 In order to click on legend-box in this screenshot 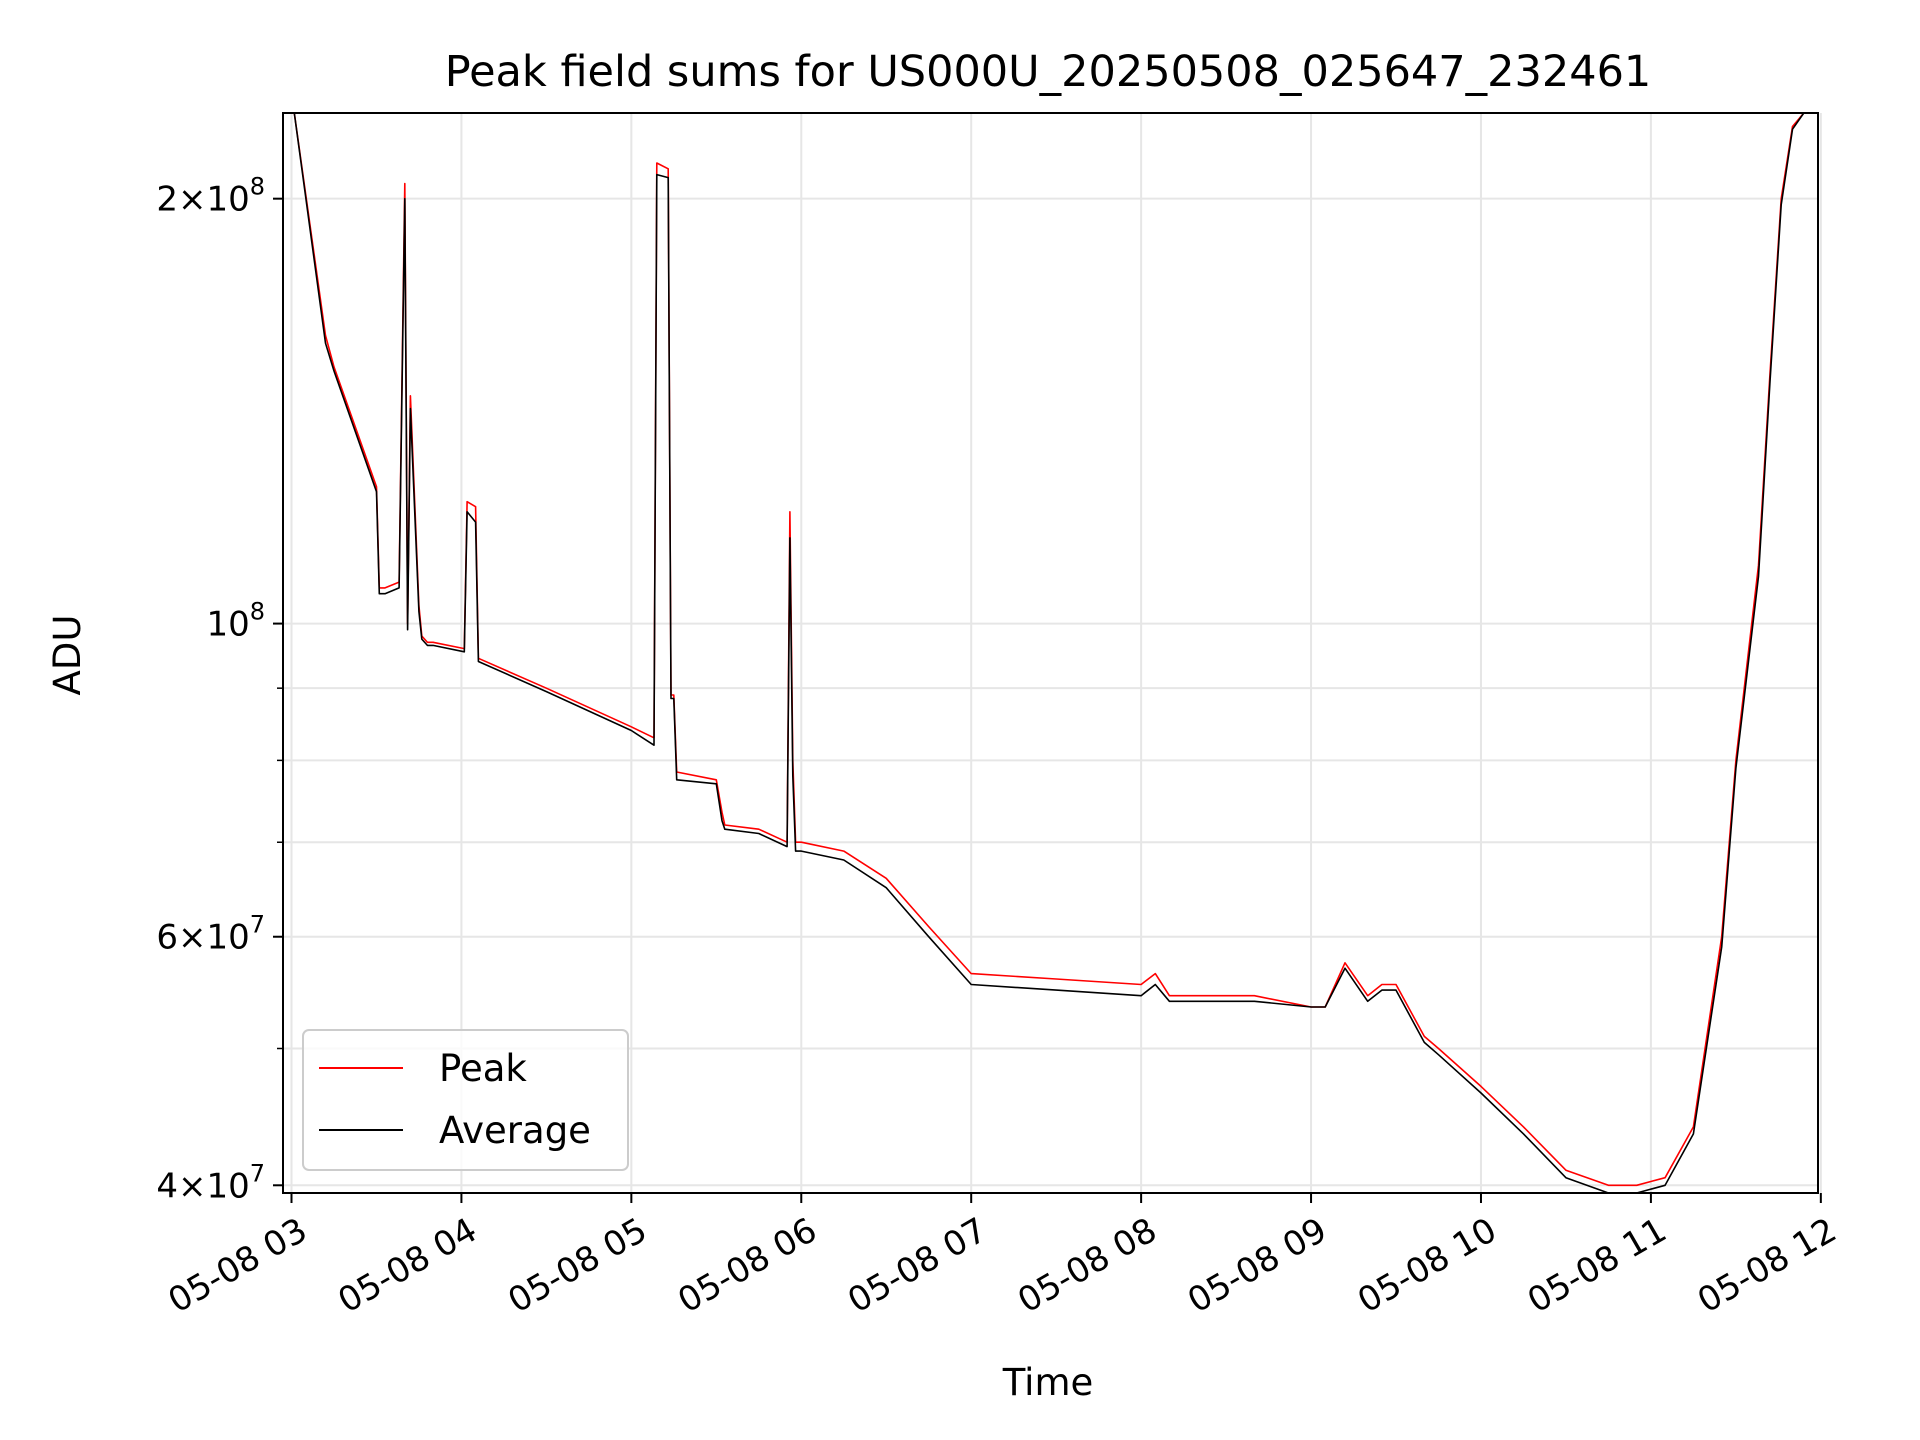, I will do `click(465, 1100)`.